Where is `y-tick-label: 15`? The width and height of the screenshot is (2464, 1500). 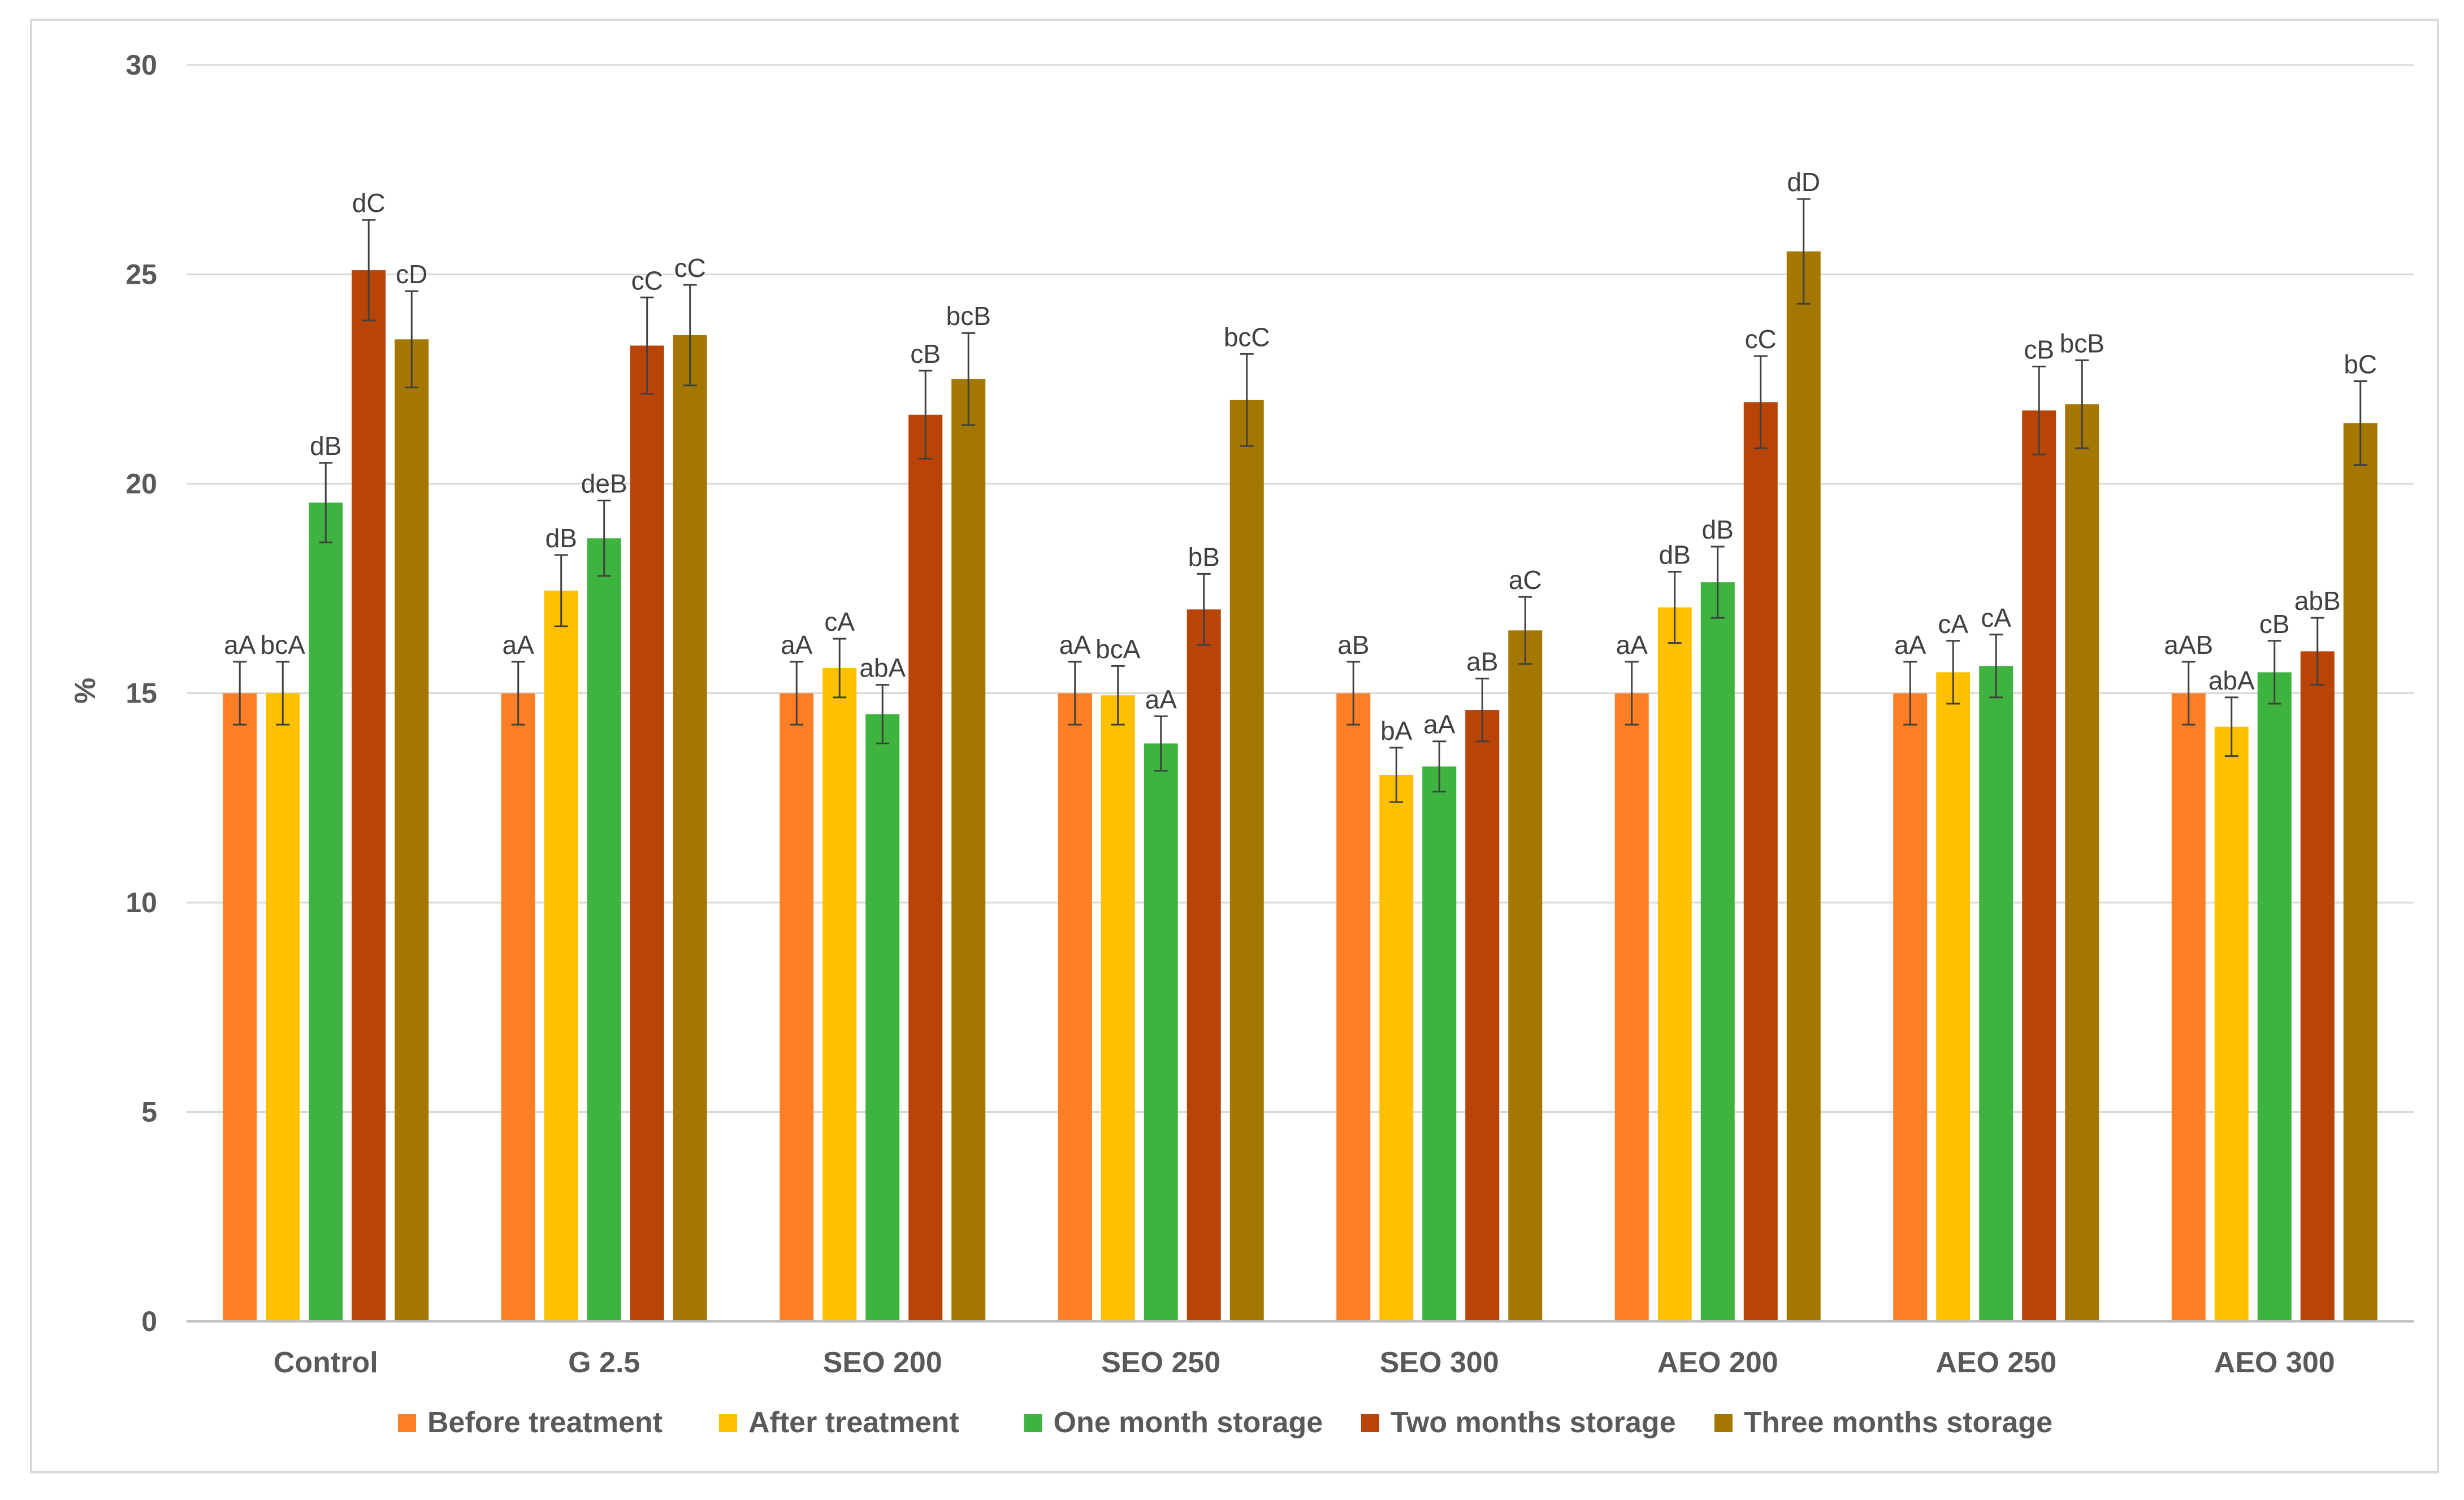
y-tick-label: 15 is located at coordinates (141, 693).